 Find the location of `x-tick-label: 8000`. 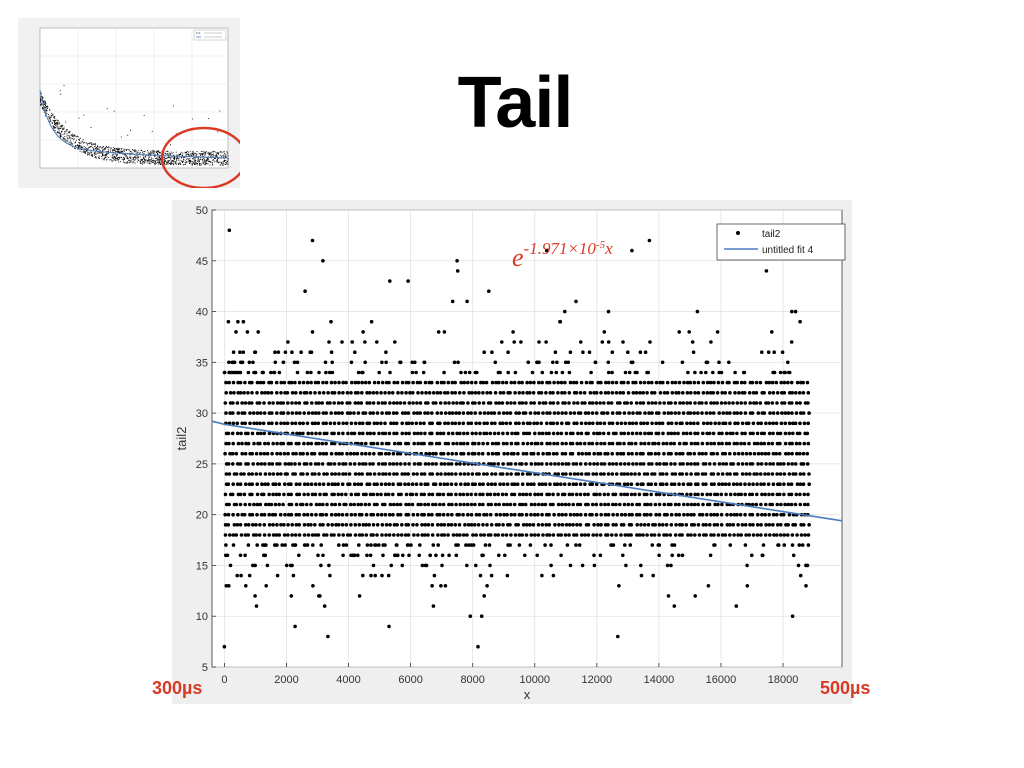

x-tick-label: 8000 is located at coordinates (472, 680).